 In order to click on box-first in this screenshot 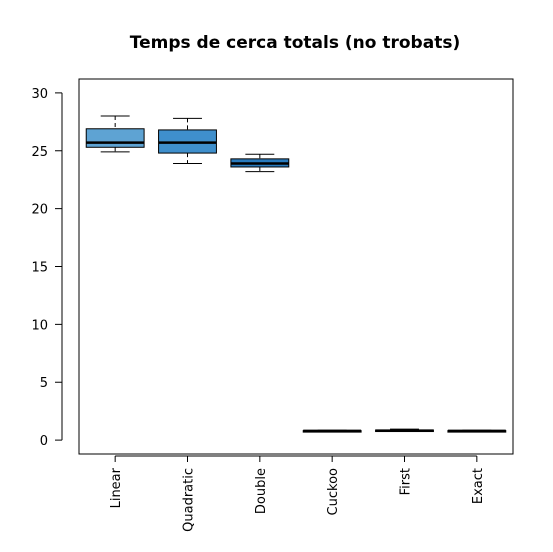, I will do `click(404, 430)`.